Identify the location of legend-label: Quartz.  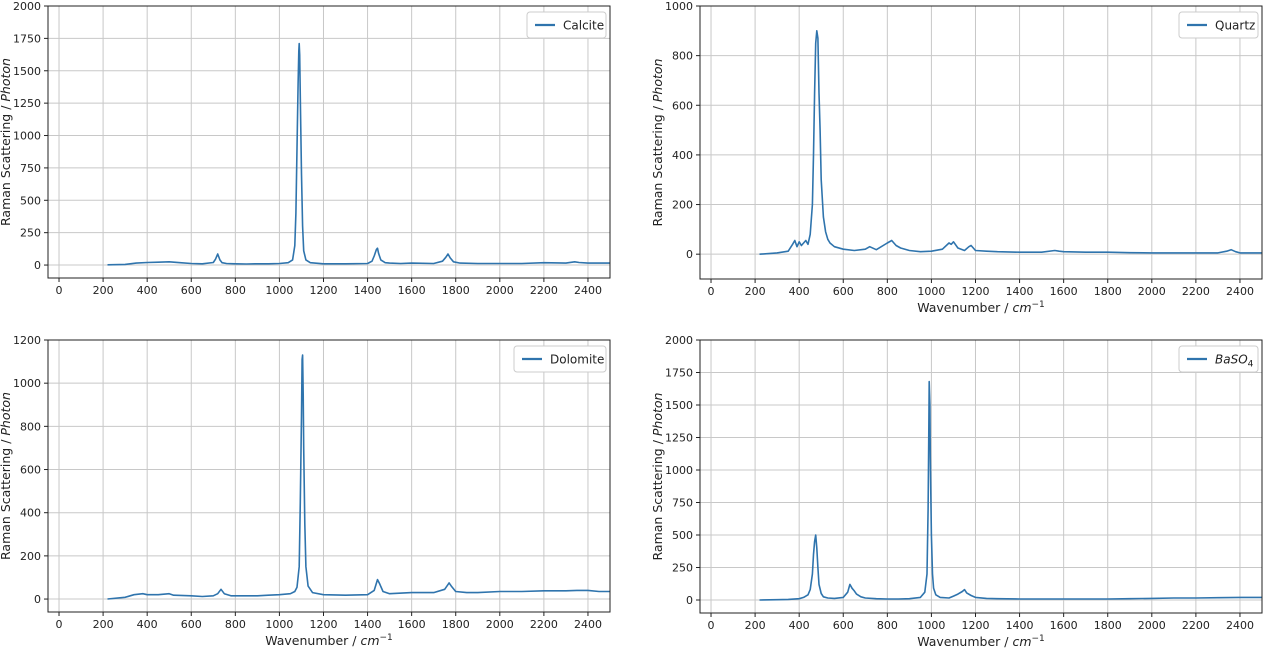
(1235, 26).